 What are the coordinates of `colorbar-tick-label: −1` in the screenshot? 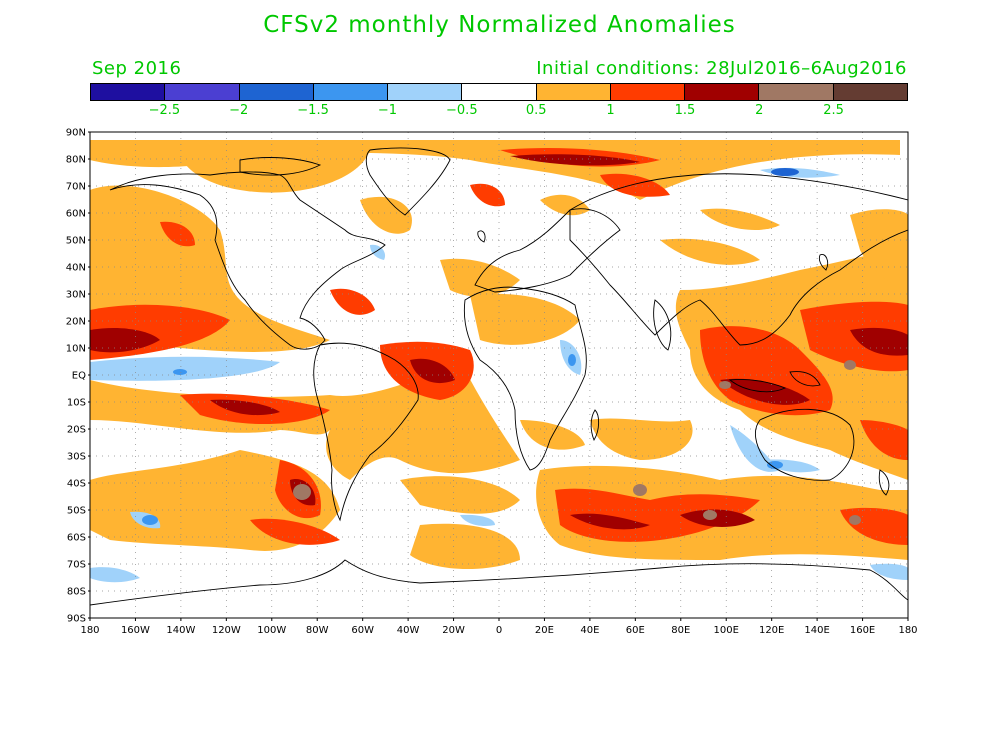 It's located at (387, 110).